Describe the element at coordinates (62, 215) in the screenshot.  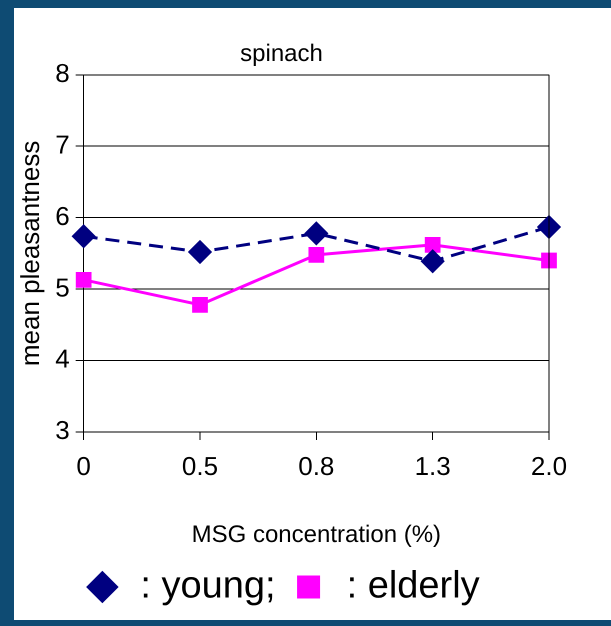
I see `y-tick-label: 6` at that location.